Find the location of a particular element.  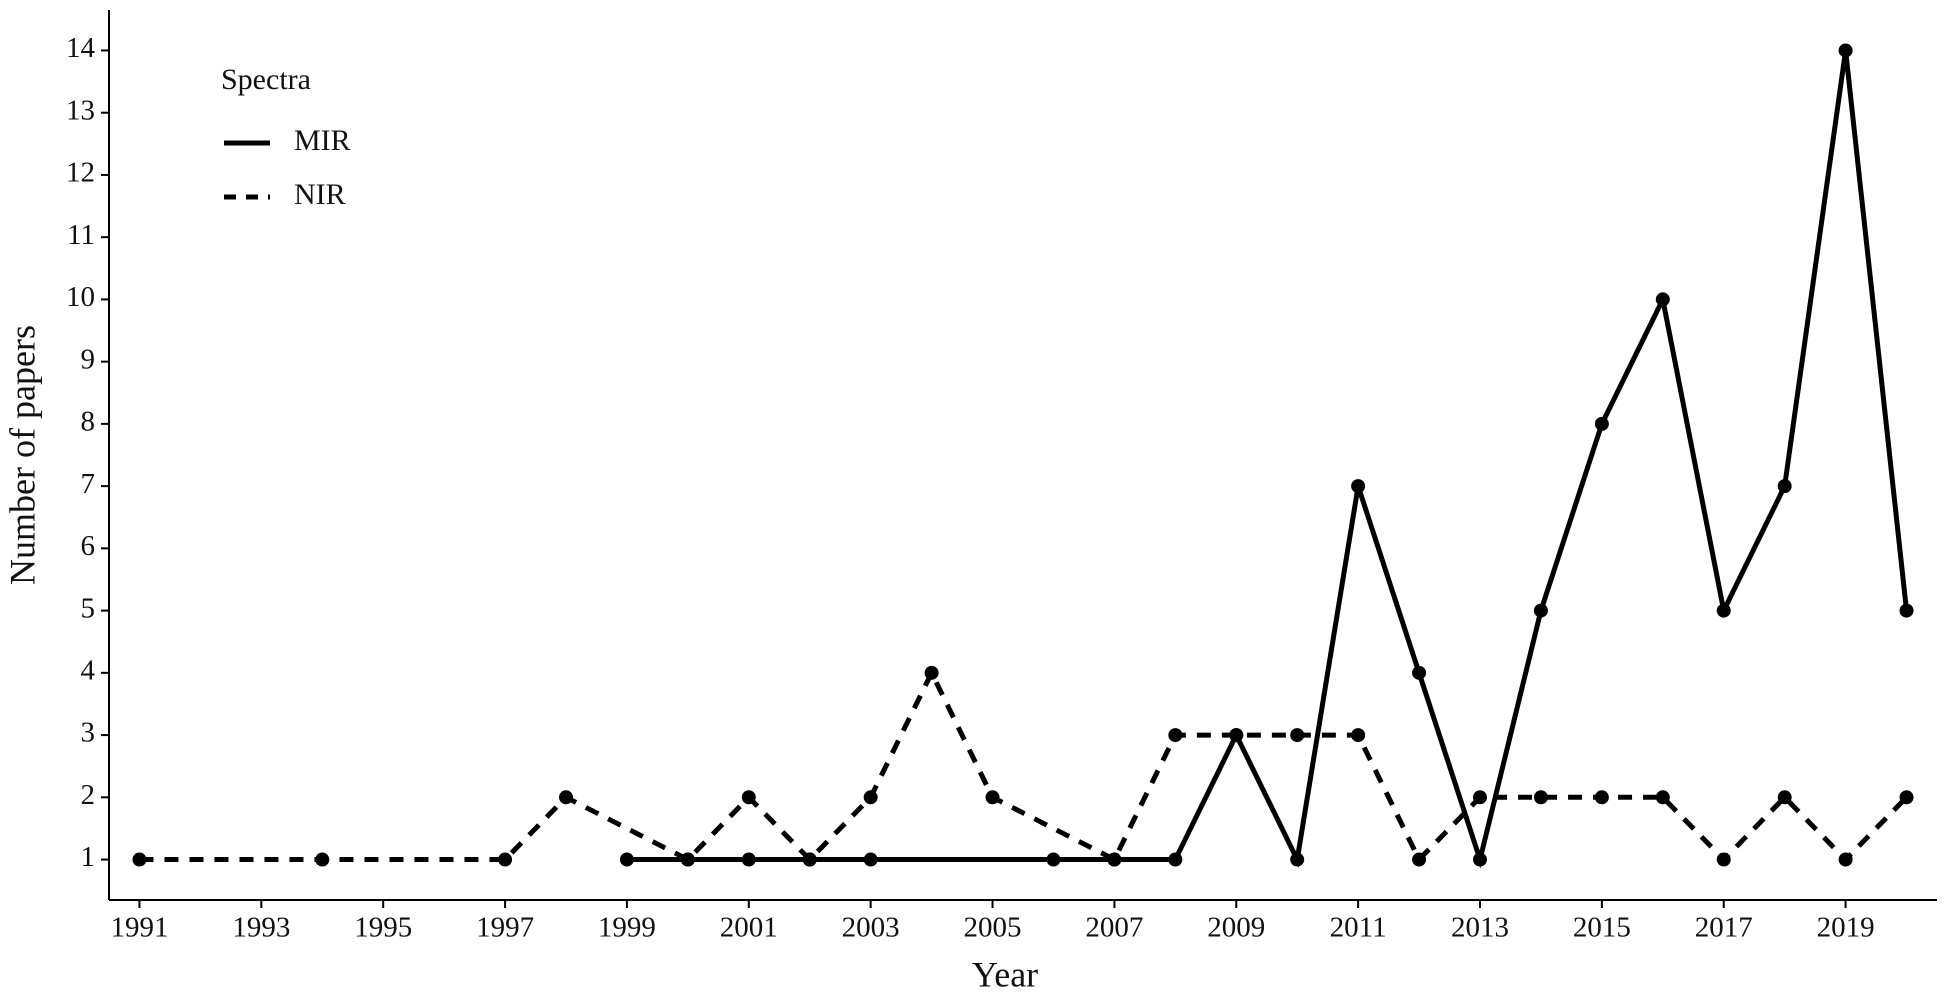

x-tick-label: 2019 is located at coordinates (1846, 928).